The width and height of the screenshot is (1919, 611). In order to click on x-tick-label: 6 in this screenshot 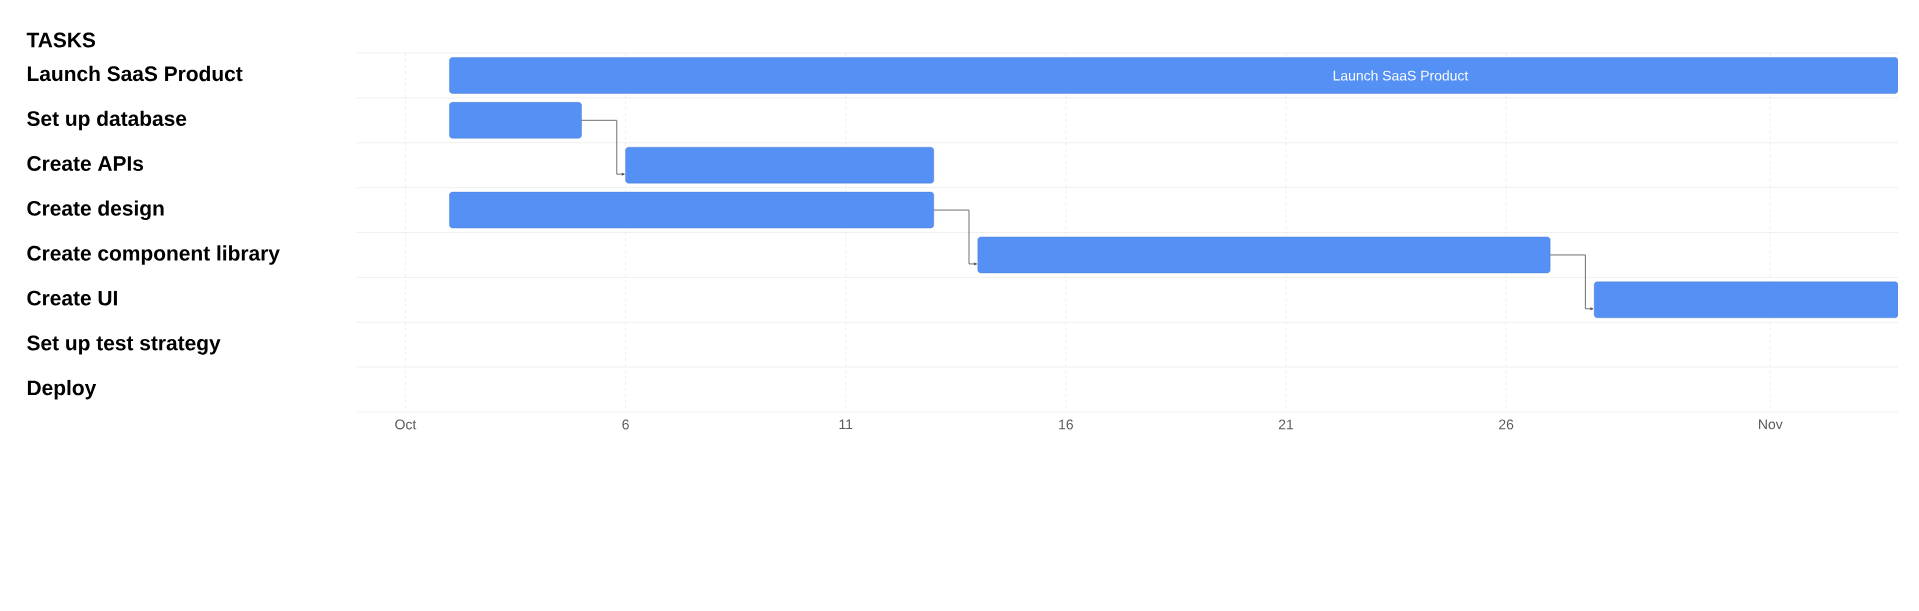, I will do `click(625, 424)`.